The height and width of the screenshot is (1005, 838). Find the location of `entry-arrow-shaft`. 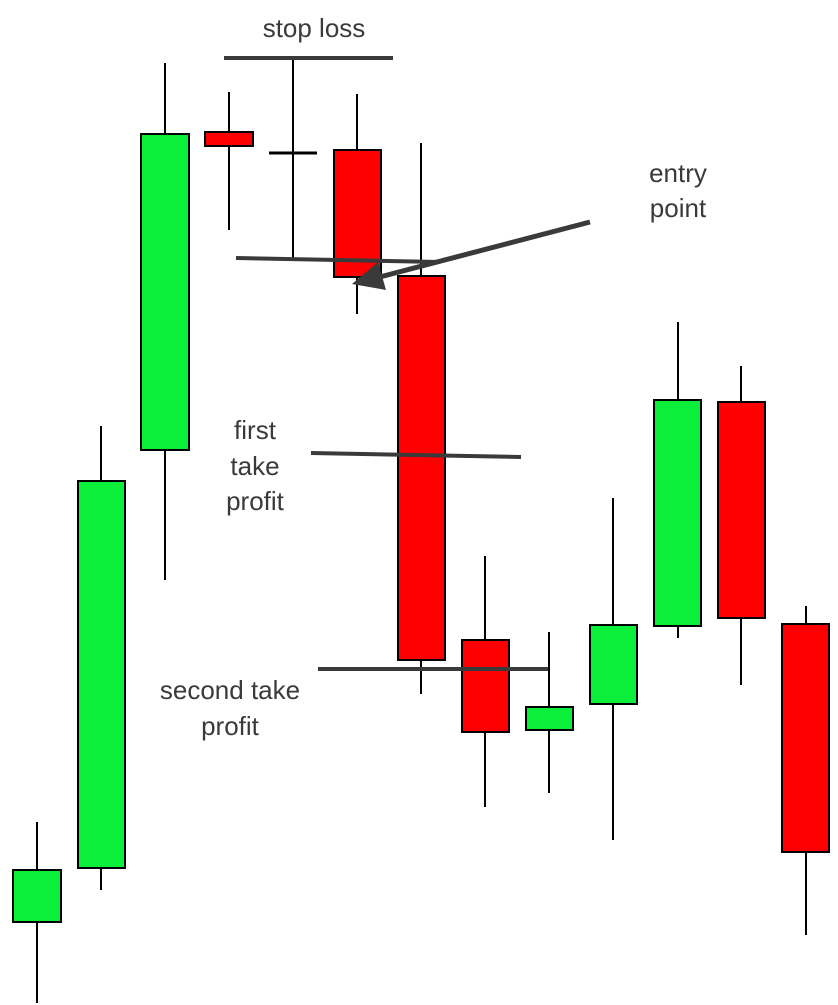

entry-arrow-shaft is located at coordinates (481, 250).